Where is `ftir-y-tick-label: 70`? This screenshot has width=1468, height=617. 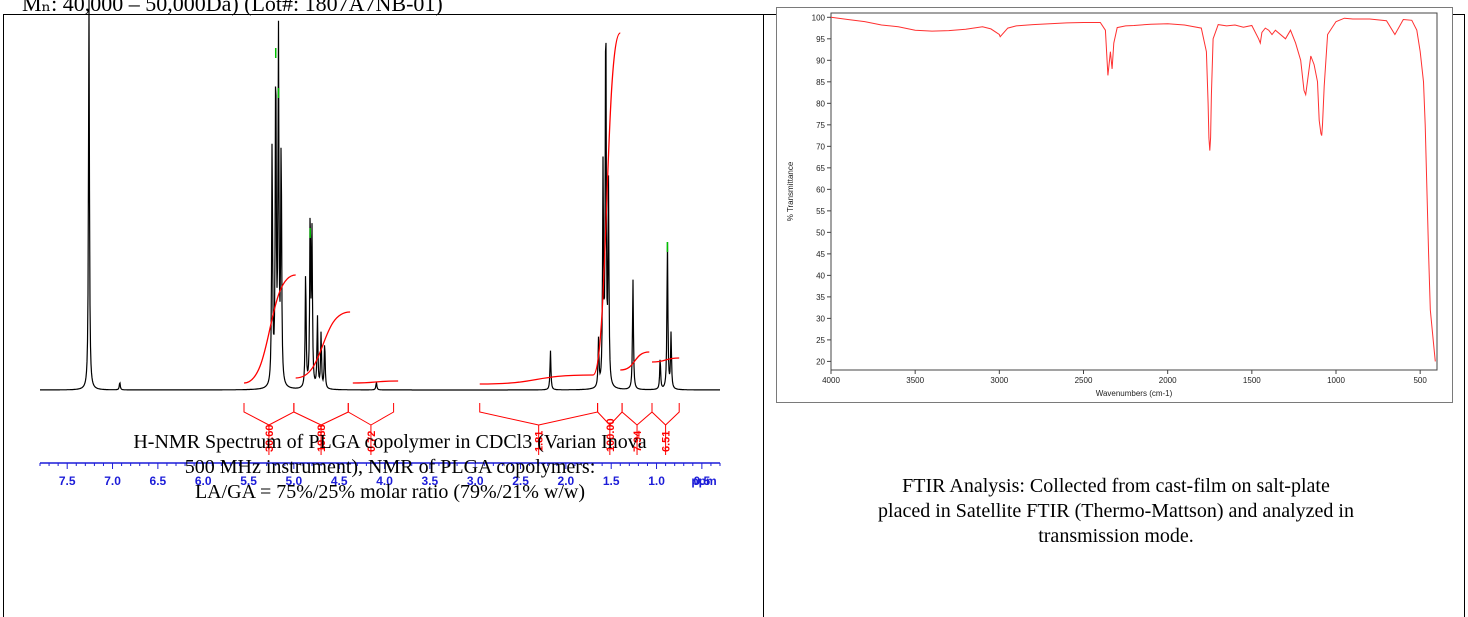 ftir-y-tick-label: 70 is located at coordinates (820, 146).